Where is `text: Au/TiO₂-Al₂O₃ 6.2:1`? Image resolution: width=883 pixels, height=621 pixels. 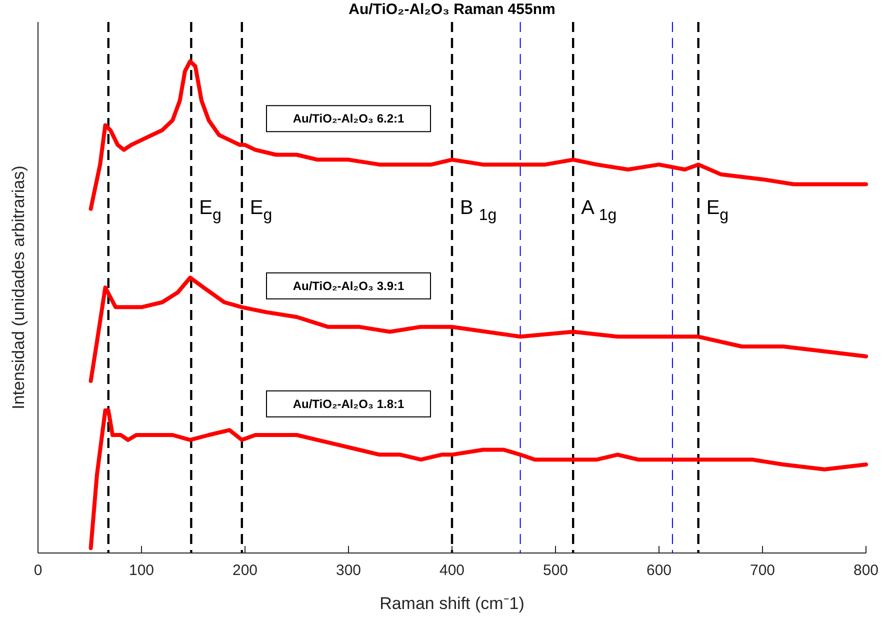 text: Au/TiO₂-Al₂O₃ 6.2:1 is located at coordinates (348, 119).